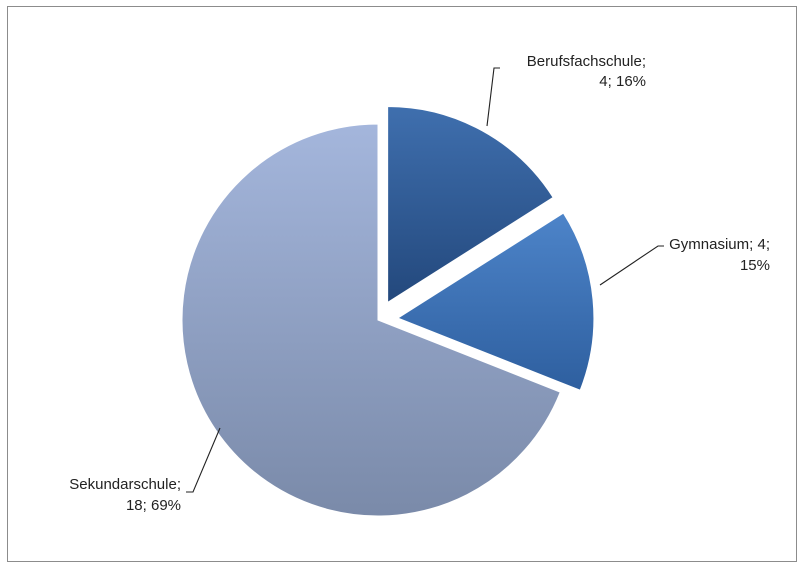  I want to click on slice-label-sekundarschule: Sekundarschule; 18; 69%, so click(125, 495).